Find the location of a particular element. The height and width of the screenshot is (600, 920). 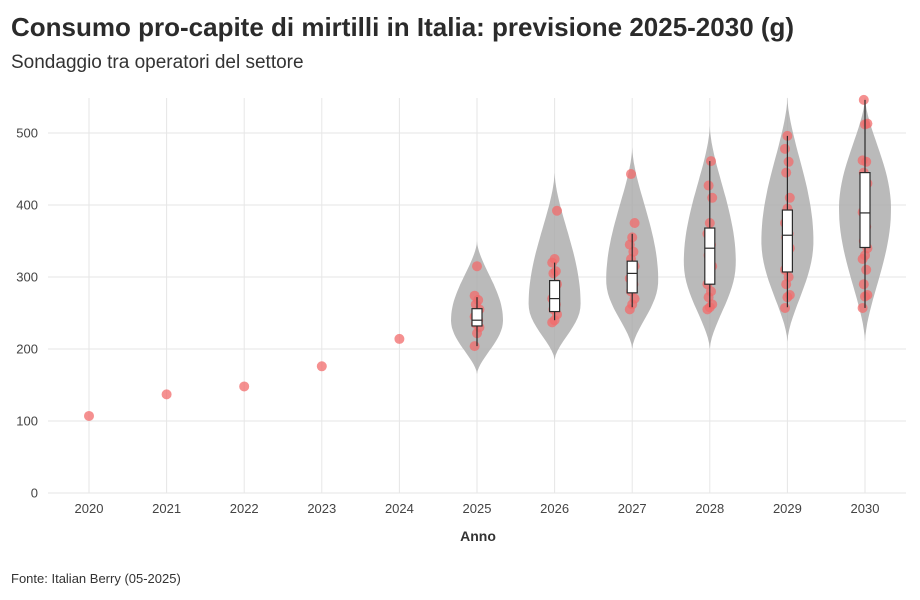

x-tick-label: 2023 is located at coordinates (321, 508).